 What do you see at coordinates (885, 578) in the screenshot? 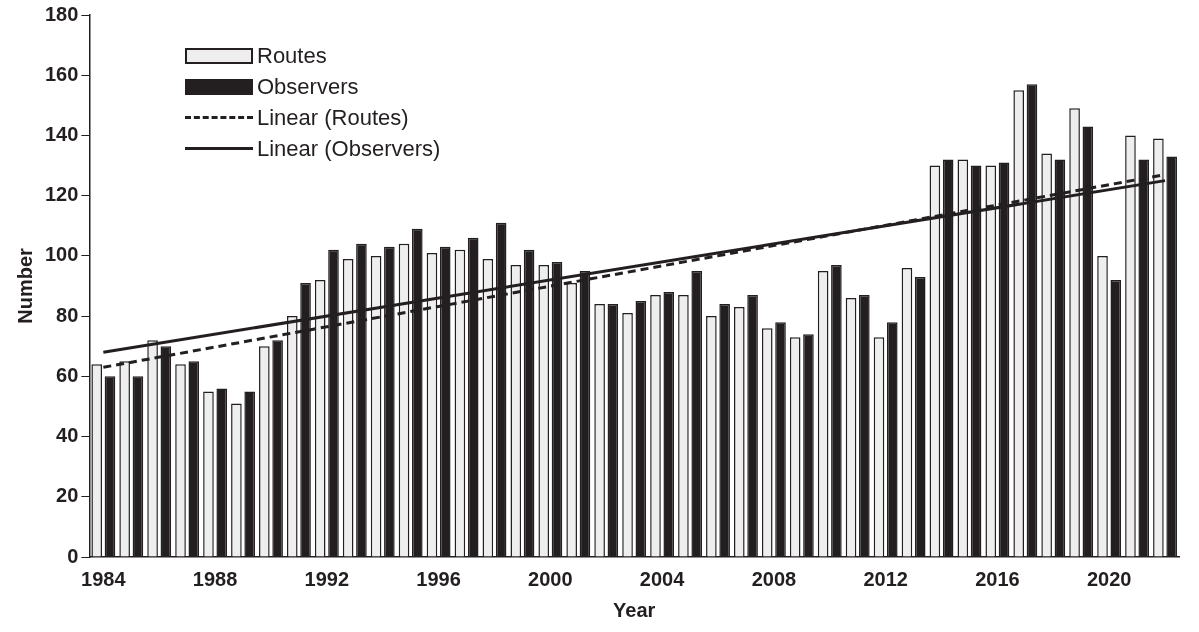
I see `x-tick-label: 2012` at bounding box center [885, 578].